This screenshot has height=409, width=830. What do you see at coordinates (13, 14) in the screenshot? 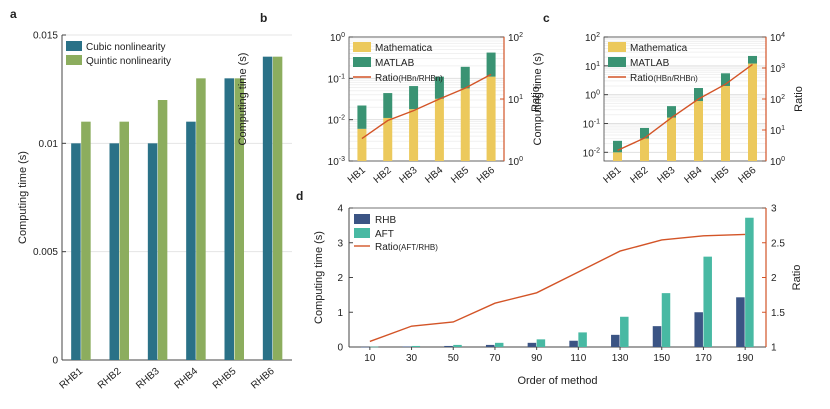
I see `panel-label-a: a` at bounding box center [13, 14].